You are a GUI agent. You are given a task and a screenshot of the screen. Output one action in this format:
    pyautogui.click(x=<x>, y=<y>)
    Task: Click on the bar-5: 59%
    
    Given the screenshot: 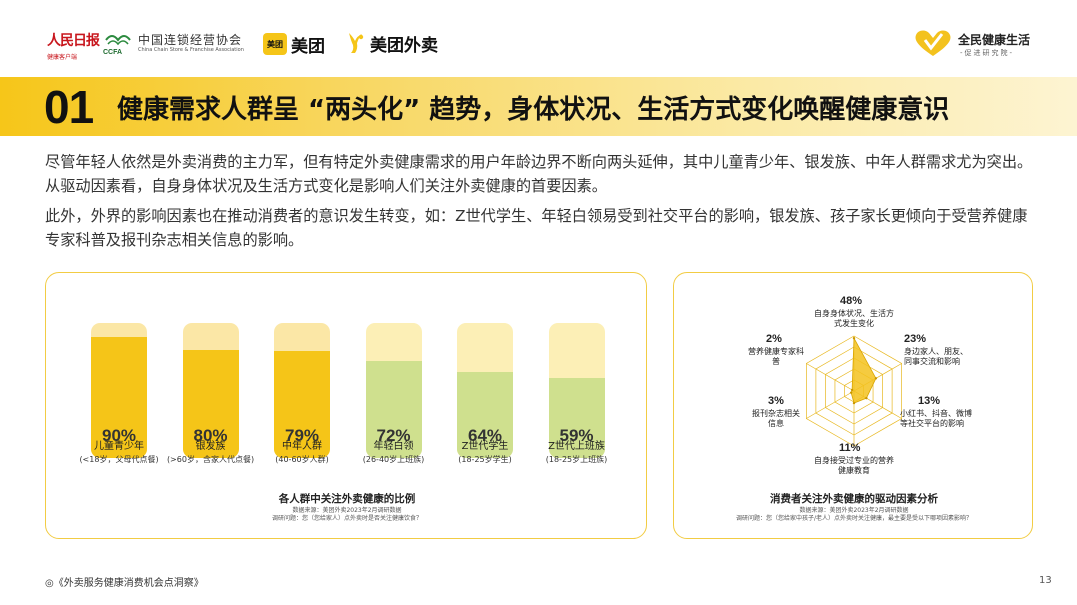 What is the action you would take?
    pyautogui.click(x=576, y=390)
    